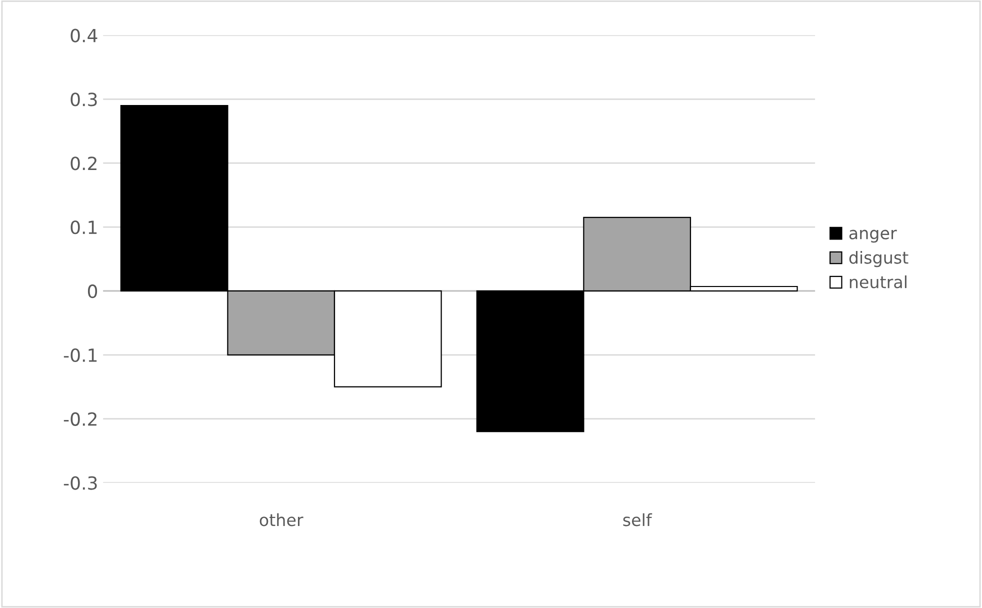  I want to click on y-tick-label: 0.4, so click(84, 35).